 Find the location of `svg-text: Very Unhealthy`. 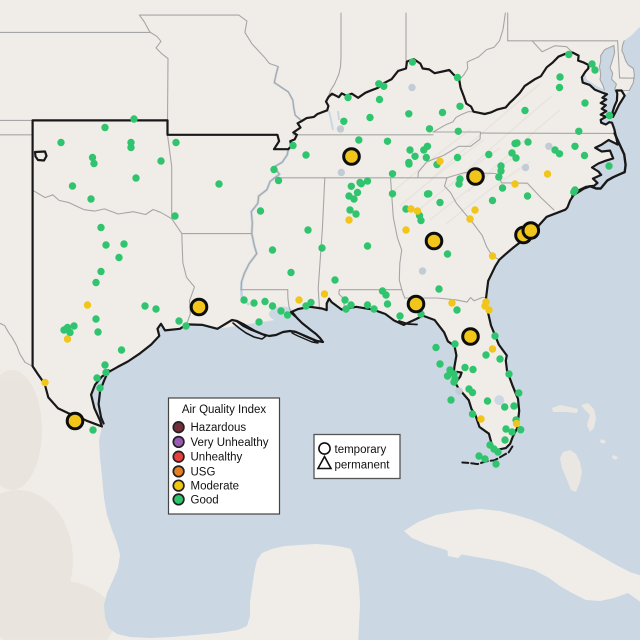

svg-text: Very Unhealthy is located at coordinates (230, 443).